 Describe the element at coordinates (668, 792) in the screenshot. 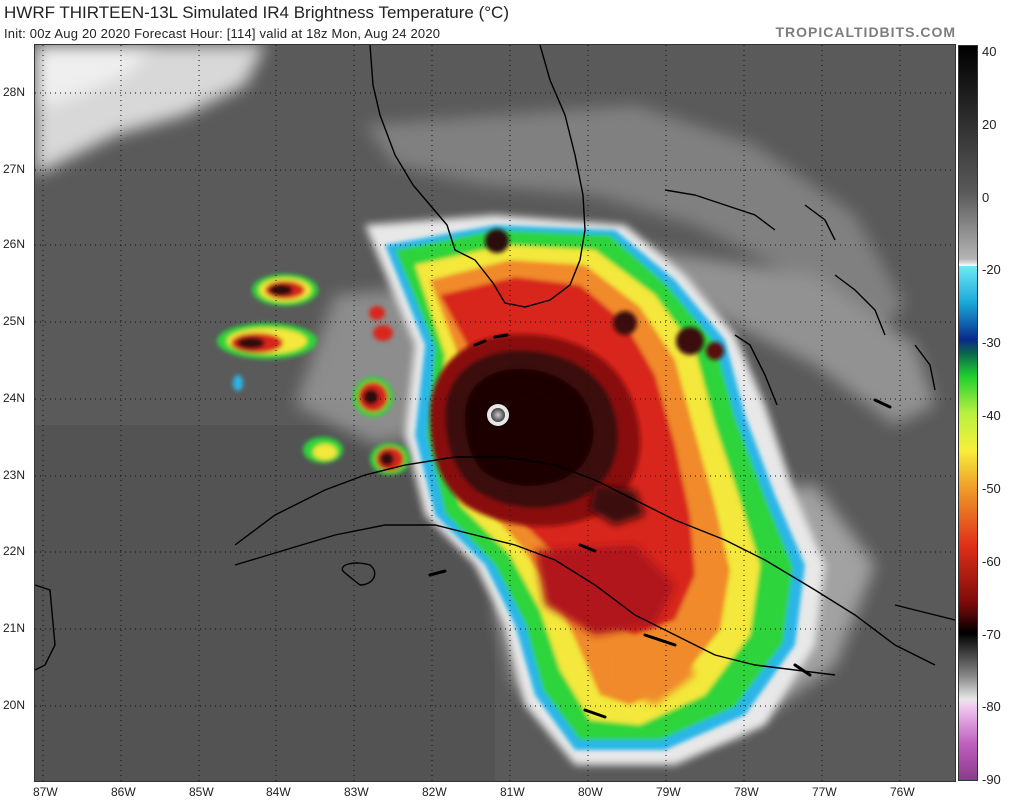

I see `lon-label-79w: 79W` at that location.